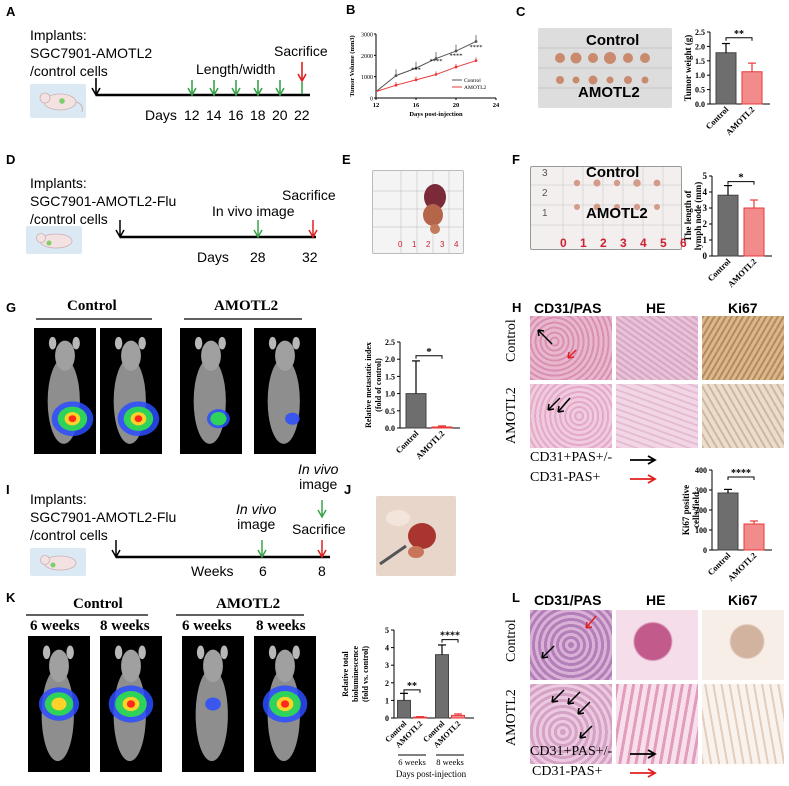 The image size is (789, 786). Describe the element at coordinates (511, 340) in the screenshot. I see `h-control-row-label: Control` at that location.